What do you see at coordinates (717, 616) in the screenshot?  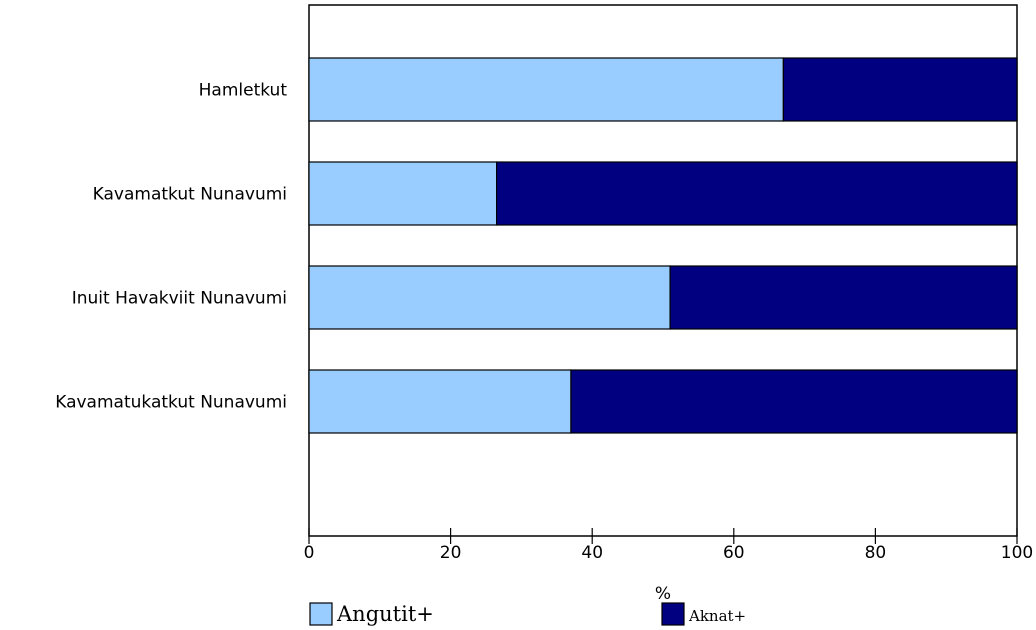 I see `legend-label-aknat: Aknat+` at bounding box center [717, 616].